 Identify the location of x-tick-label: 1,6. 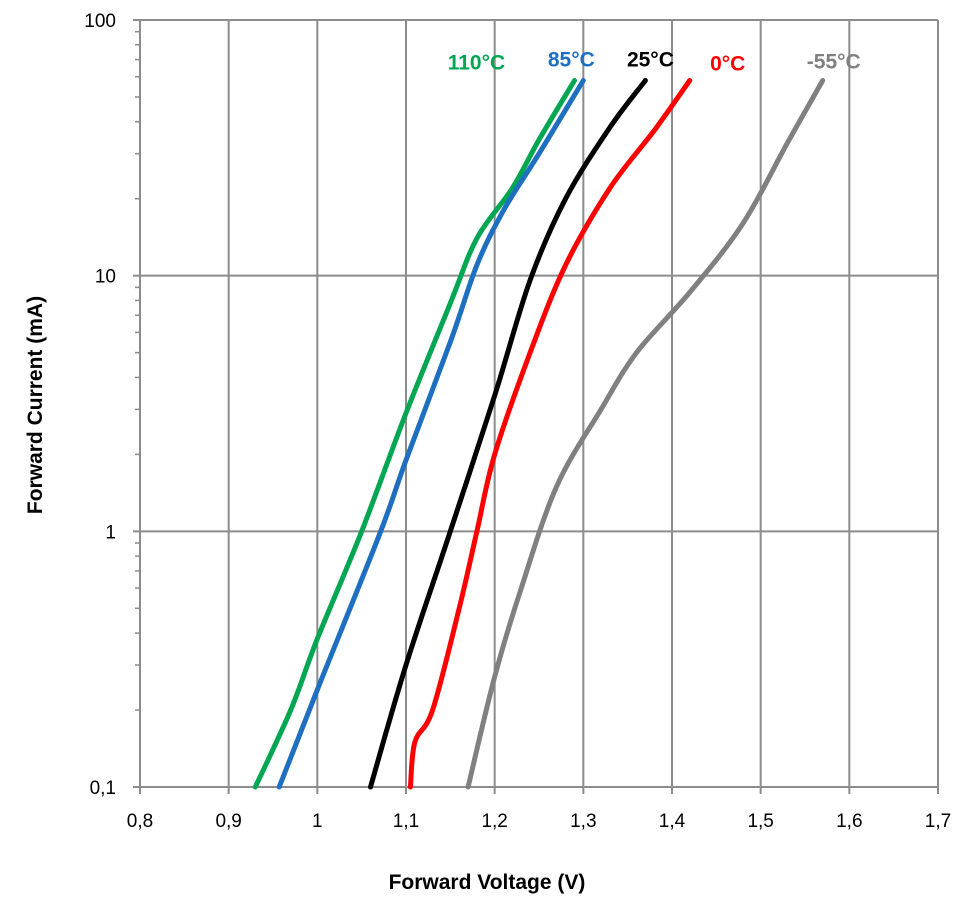
(849, 821).